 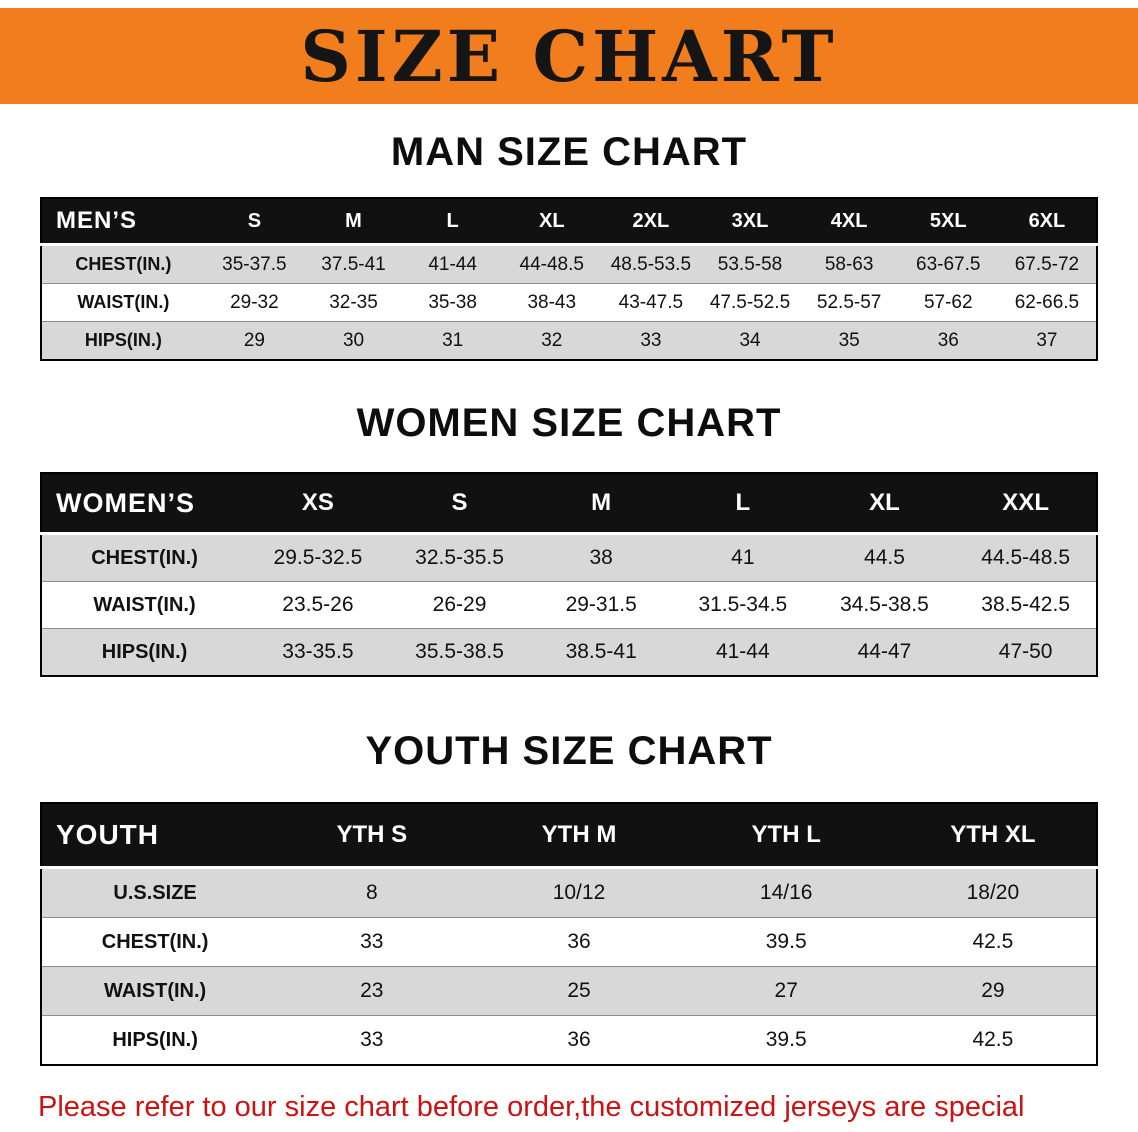 I want to click on value-cell: 38, so click(x=601, y=557).